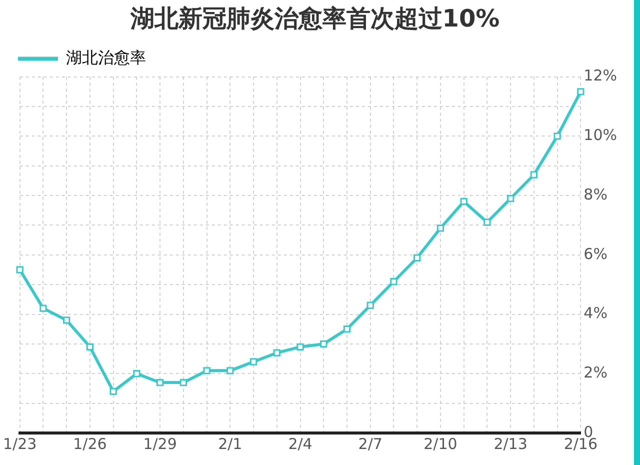  What do you see at coordinates (230, 443) in the screenshot?
I see `x-tick-label: 2/1` at bounding box center [230, 443].